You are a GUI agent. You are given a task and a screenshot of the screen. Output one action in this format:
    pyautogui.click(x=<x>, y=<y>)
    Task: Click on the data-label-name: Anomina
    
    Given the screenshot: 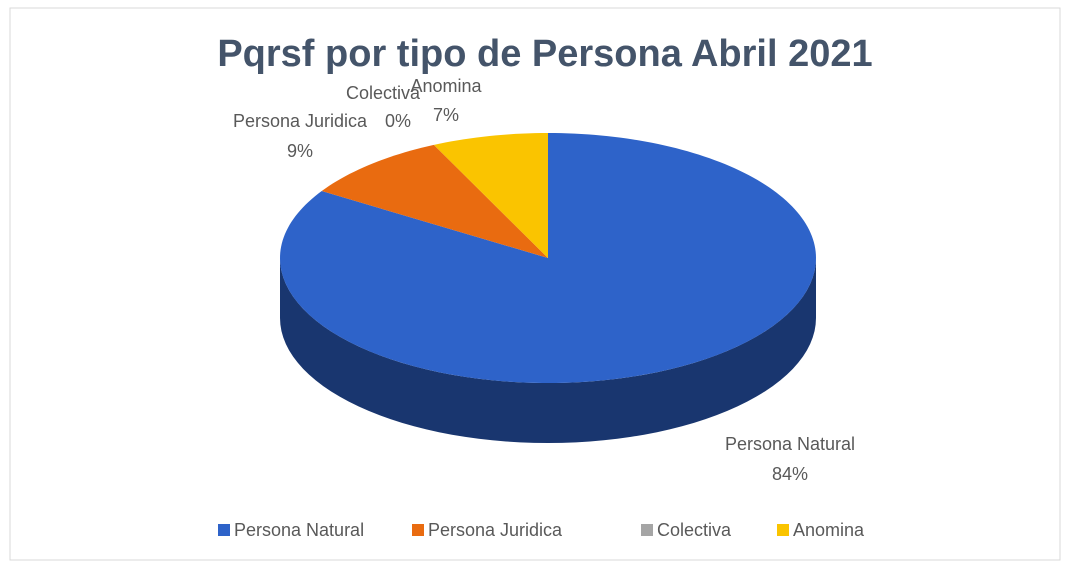 What is the action you would take?
    pyautogui.click(x=446, y=86)
    